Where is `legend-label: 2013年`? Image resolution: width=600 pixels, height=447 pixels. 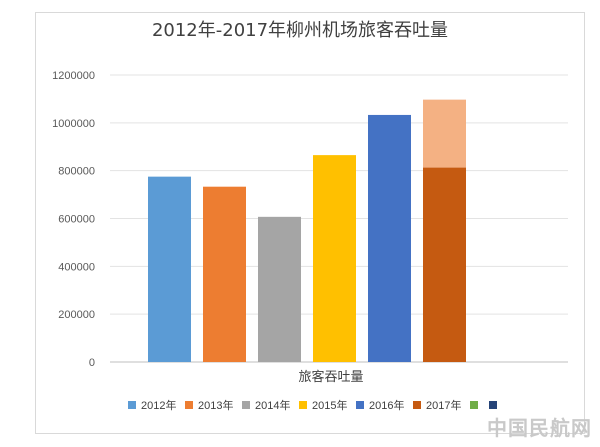 legend-label: 2013年 is located at coordinates (215, 405).